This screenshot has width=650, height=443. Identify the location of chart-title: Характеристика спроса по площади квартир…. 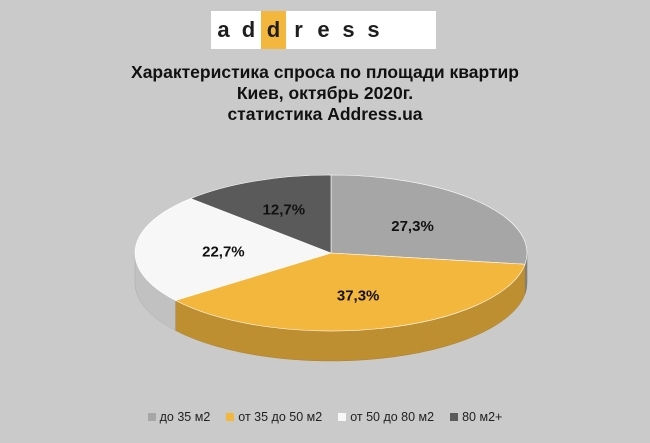
(325, 93).